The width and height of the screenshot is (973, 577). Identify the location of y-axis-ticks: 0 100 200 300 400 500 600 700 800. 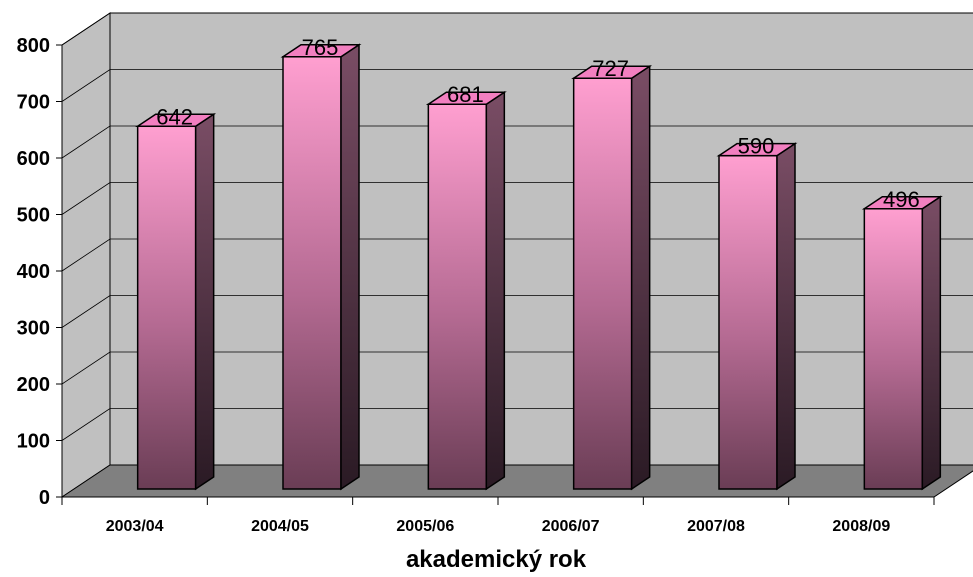
(40, 272).